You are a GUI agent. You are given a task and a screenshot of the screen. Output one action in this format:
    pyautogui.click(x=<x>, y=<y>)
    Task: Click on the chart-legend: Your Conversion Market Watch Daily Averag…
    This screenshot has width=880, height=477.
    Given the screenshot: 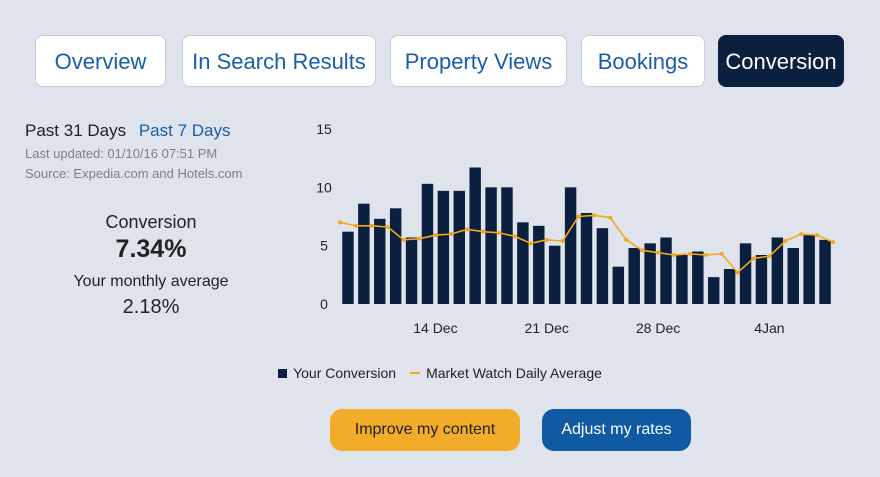 What is the action you would take?
    pyautogui.click(x=440, y=373)
    